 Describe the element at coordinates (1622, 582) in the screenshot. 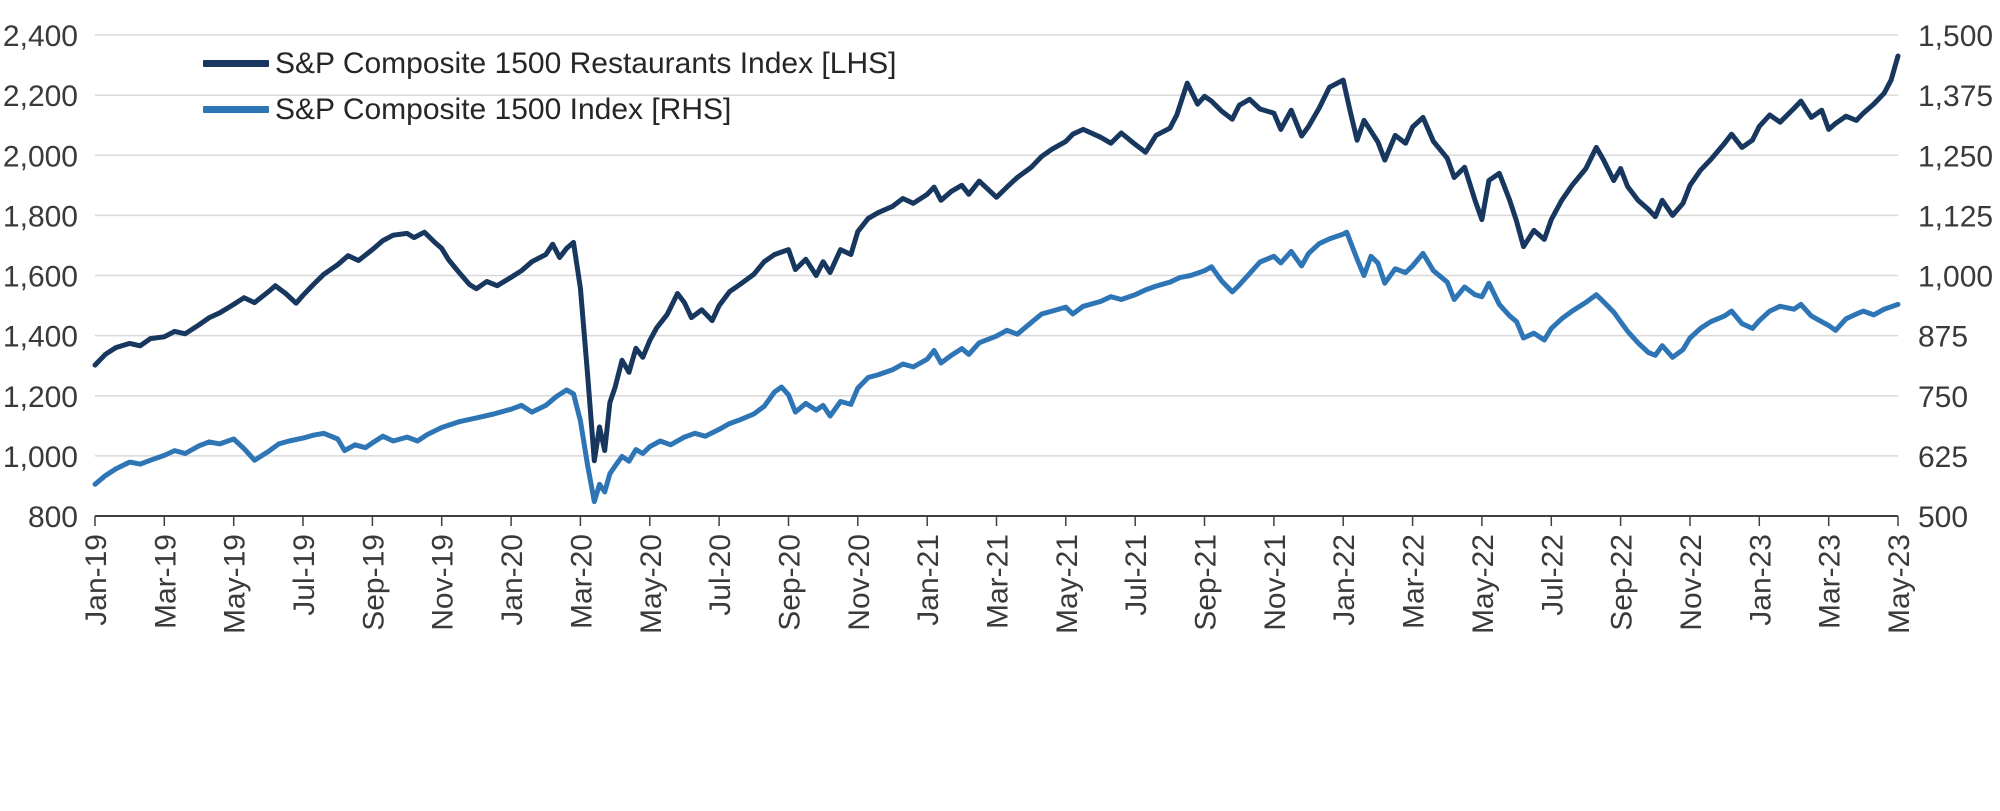

I see `x-axis-tick-label: Sep-22` at that location.